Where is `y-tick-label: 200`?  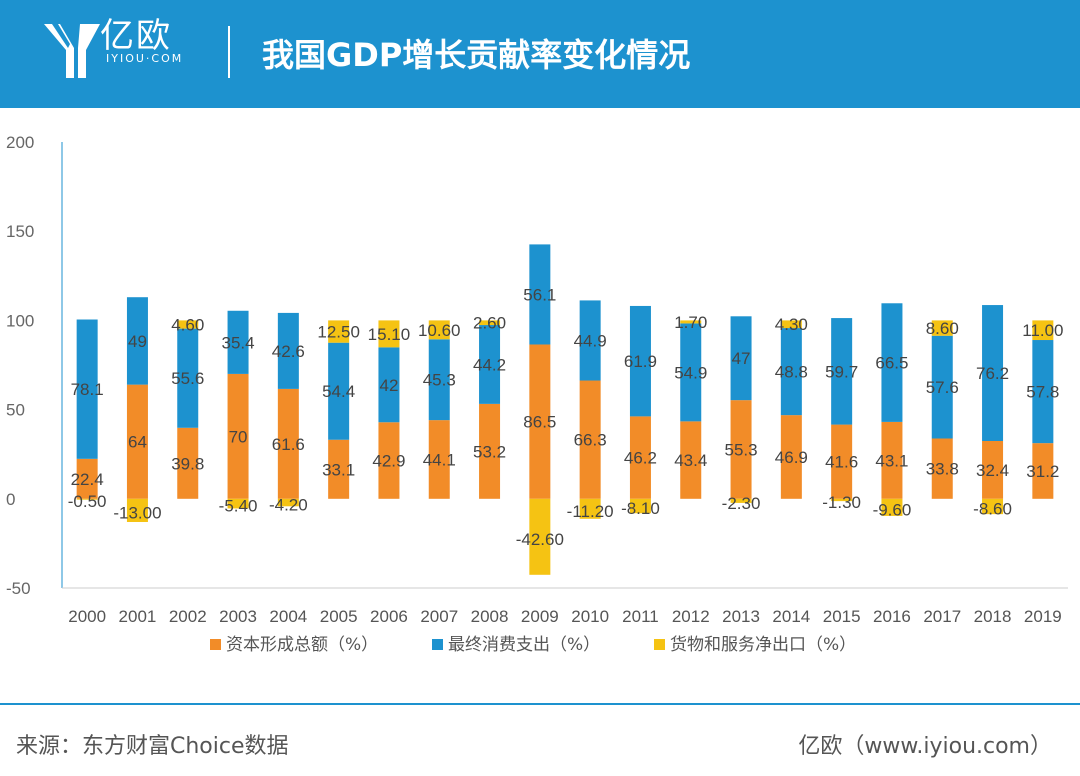
y-tick-label: 200 is located at coordinates (20, 142).